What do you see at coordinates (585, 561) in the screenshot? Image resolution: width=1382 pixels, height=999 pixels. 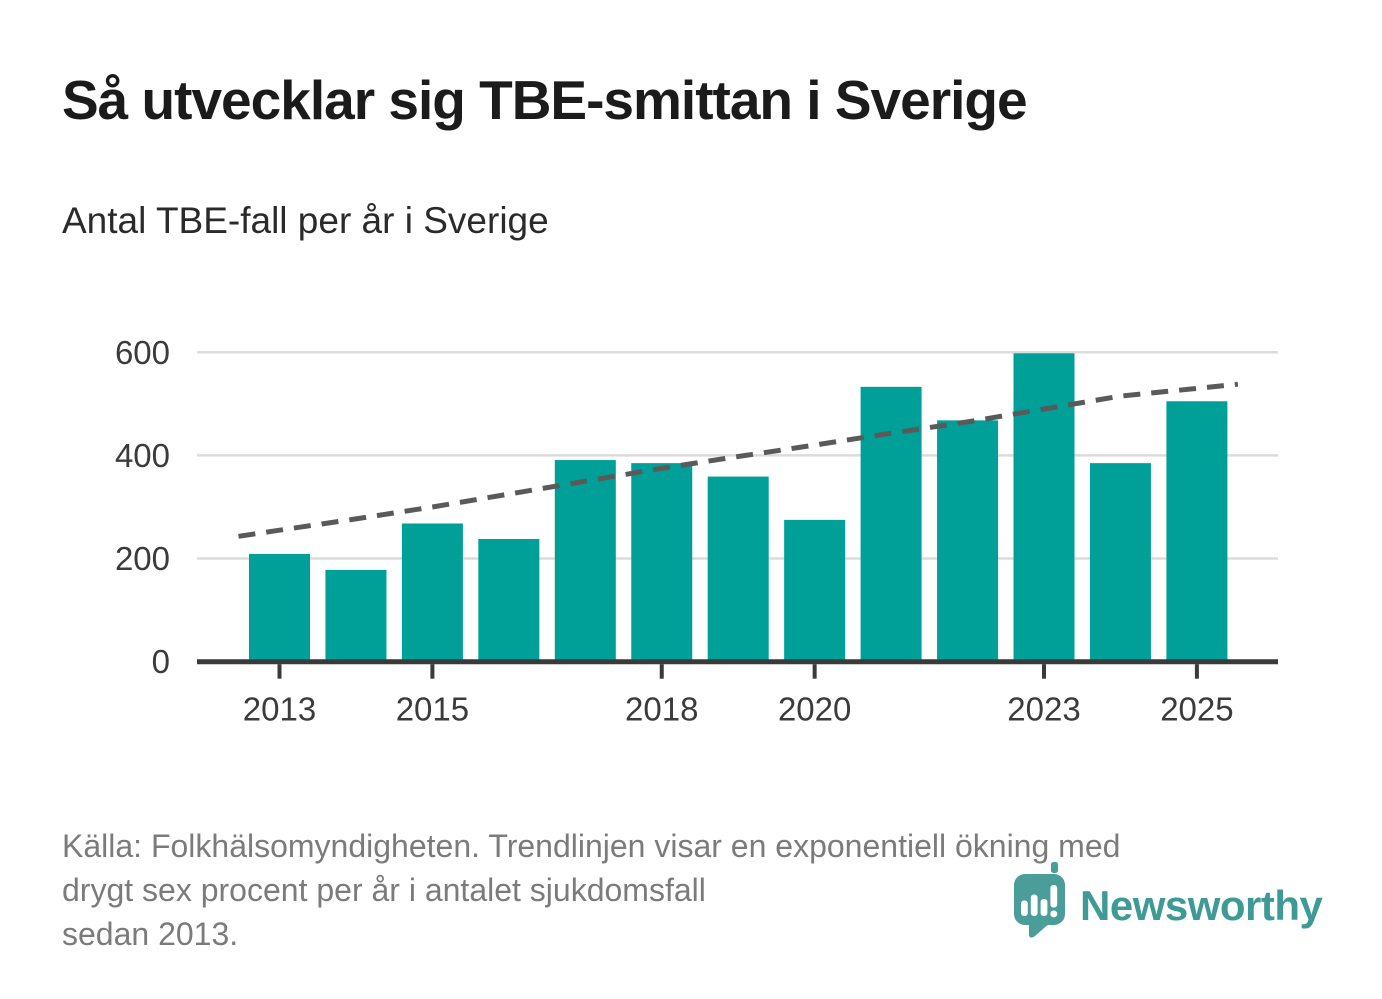 I see `bar-2017` at bounding box center [585, 561].